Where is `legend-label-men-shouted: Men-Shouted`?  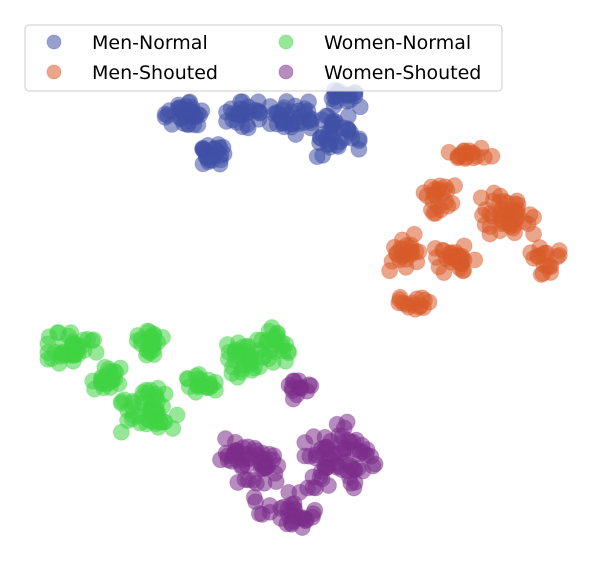
legend-label-men-shouted: Men-Shouted is located at coordinates (155, 73).